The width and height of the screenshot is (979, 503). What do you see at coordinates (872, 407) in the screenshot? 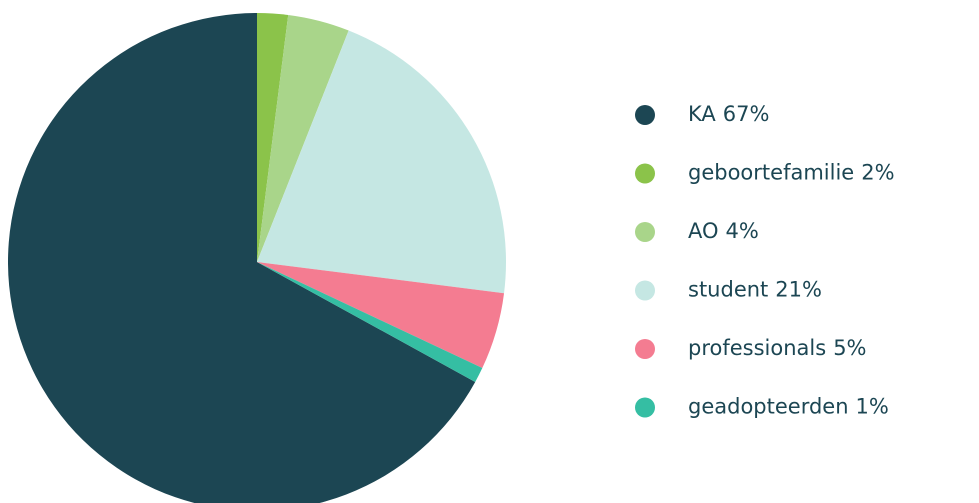
I see `legend-value: 1%` at bounding box center [872, 407].